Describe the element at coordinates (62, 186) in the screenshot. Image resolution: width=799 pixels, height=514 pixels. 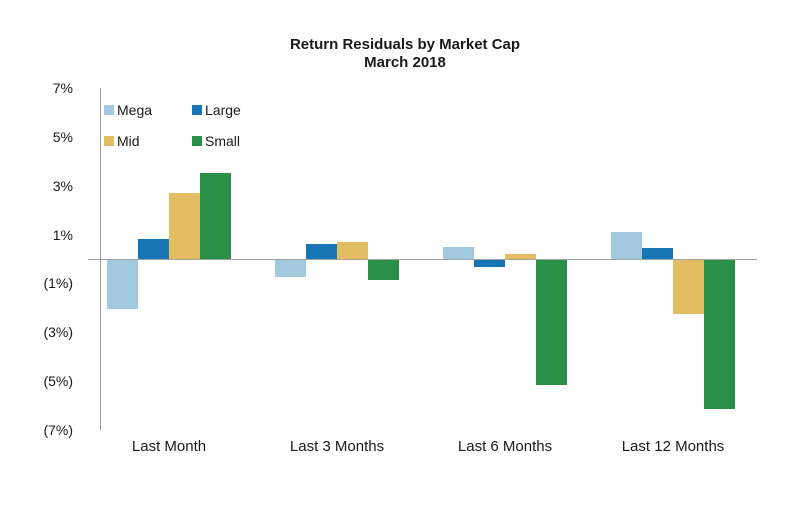
I see `y-axis-tick-label: 3%` at that location.